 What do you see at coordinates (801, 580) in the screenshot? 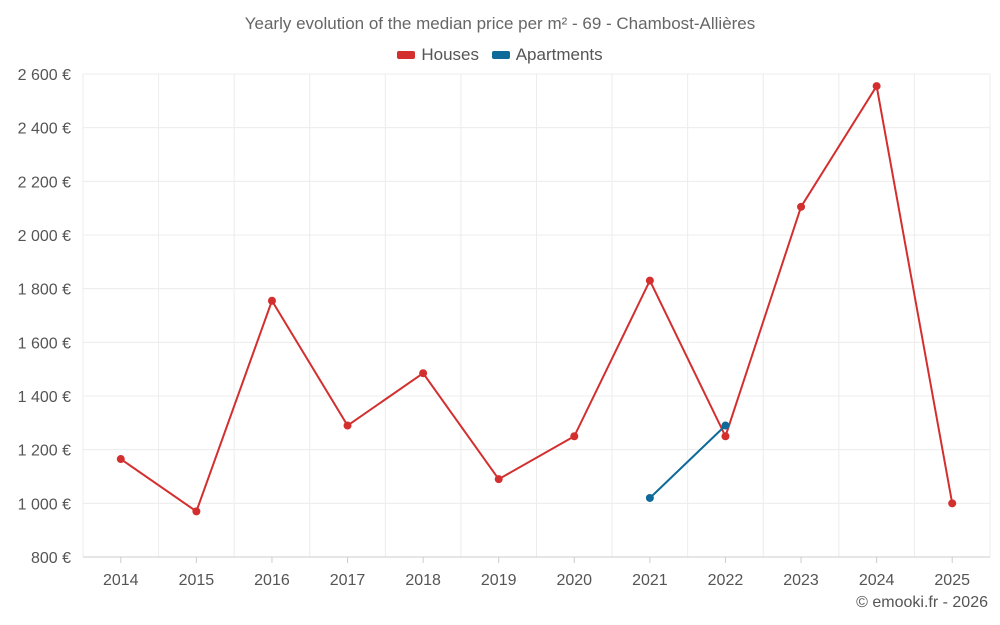
I see `x-tick-label: 2023` at bounding box center [801, 580].